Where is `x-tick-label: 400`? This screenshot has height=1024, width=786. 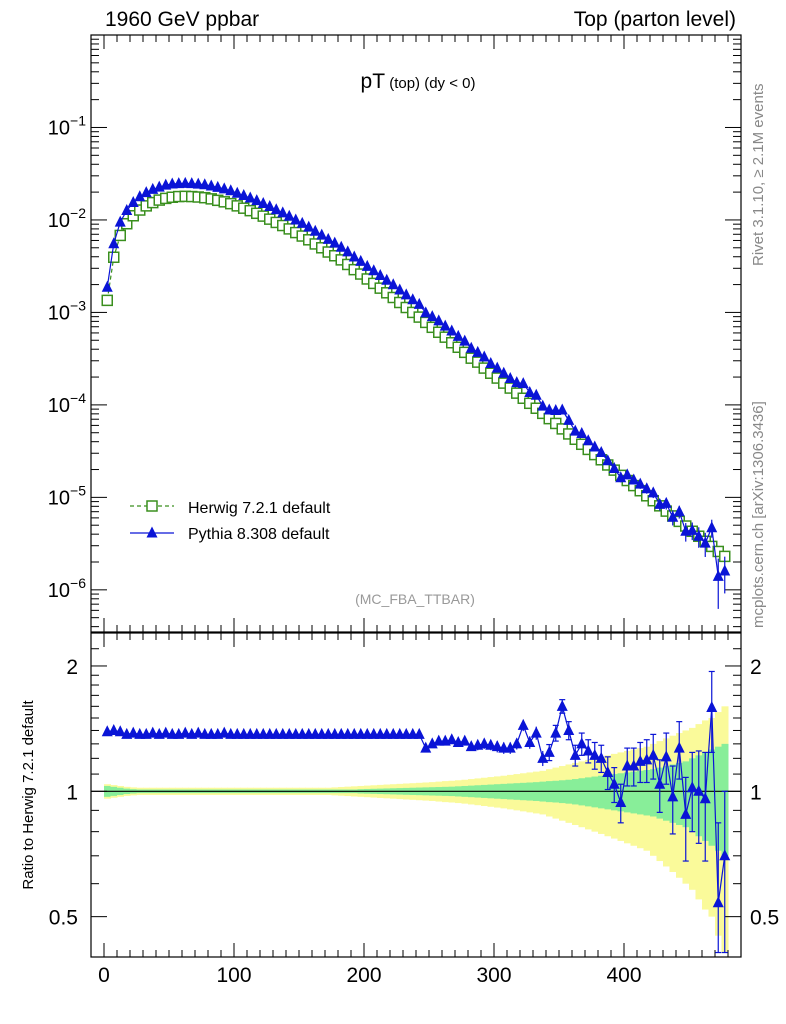
x-tick-label: 400 is located at coordinates (623, 975).